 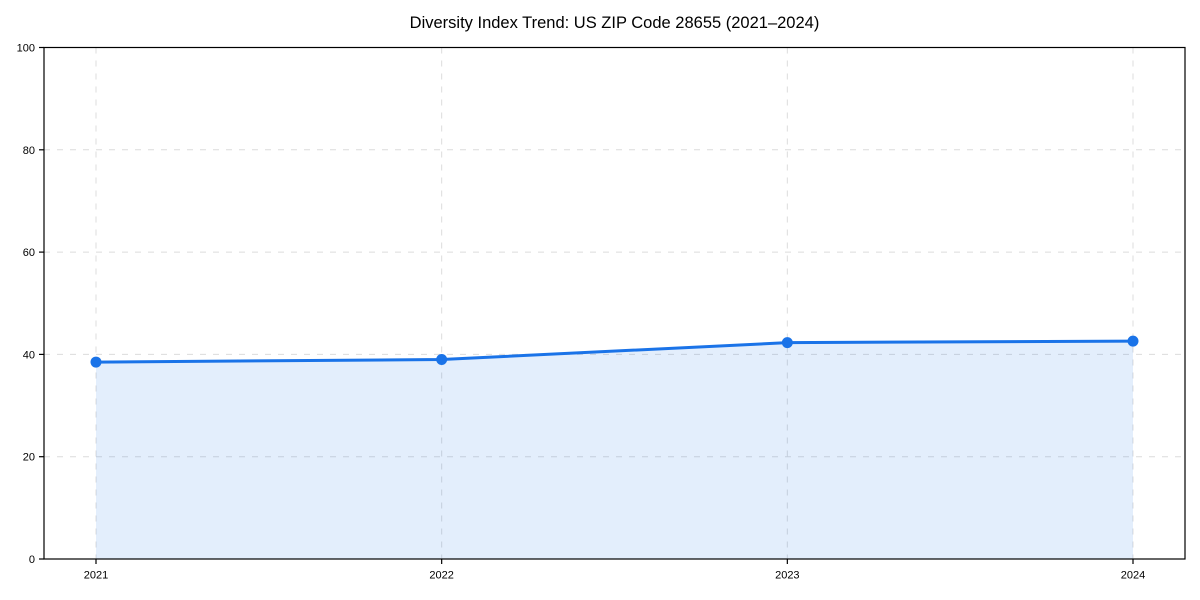 I want to click on y-tick-label: 100, so click(x=26, y=49).